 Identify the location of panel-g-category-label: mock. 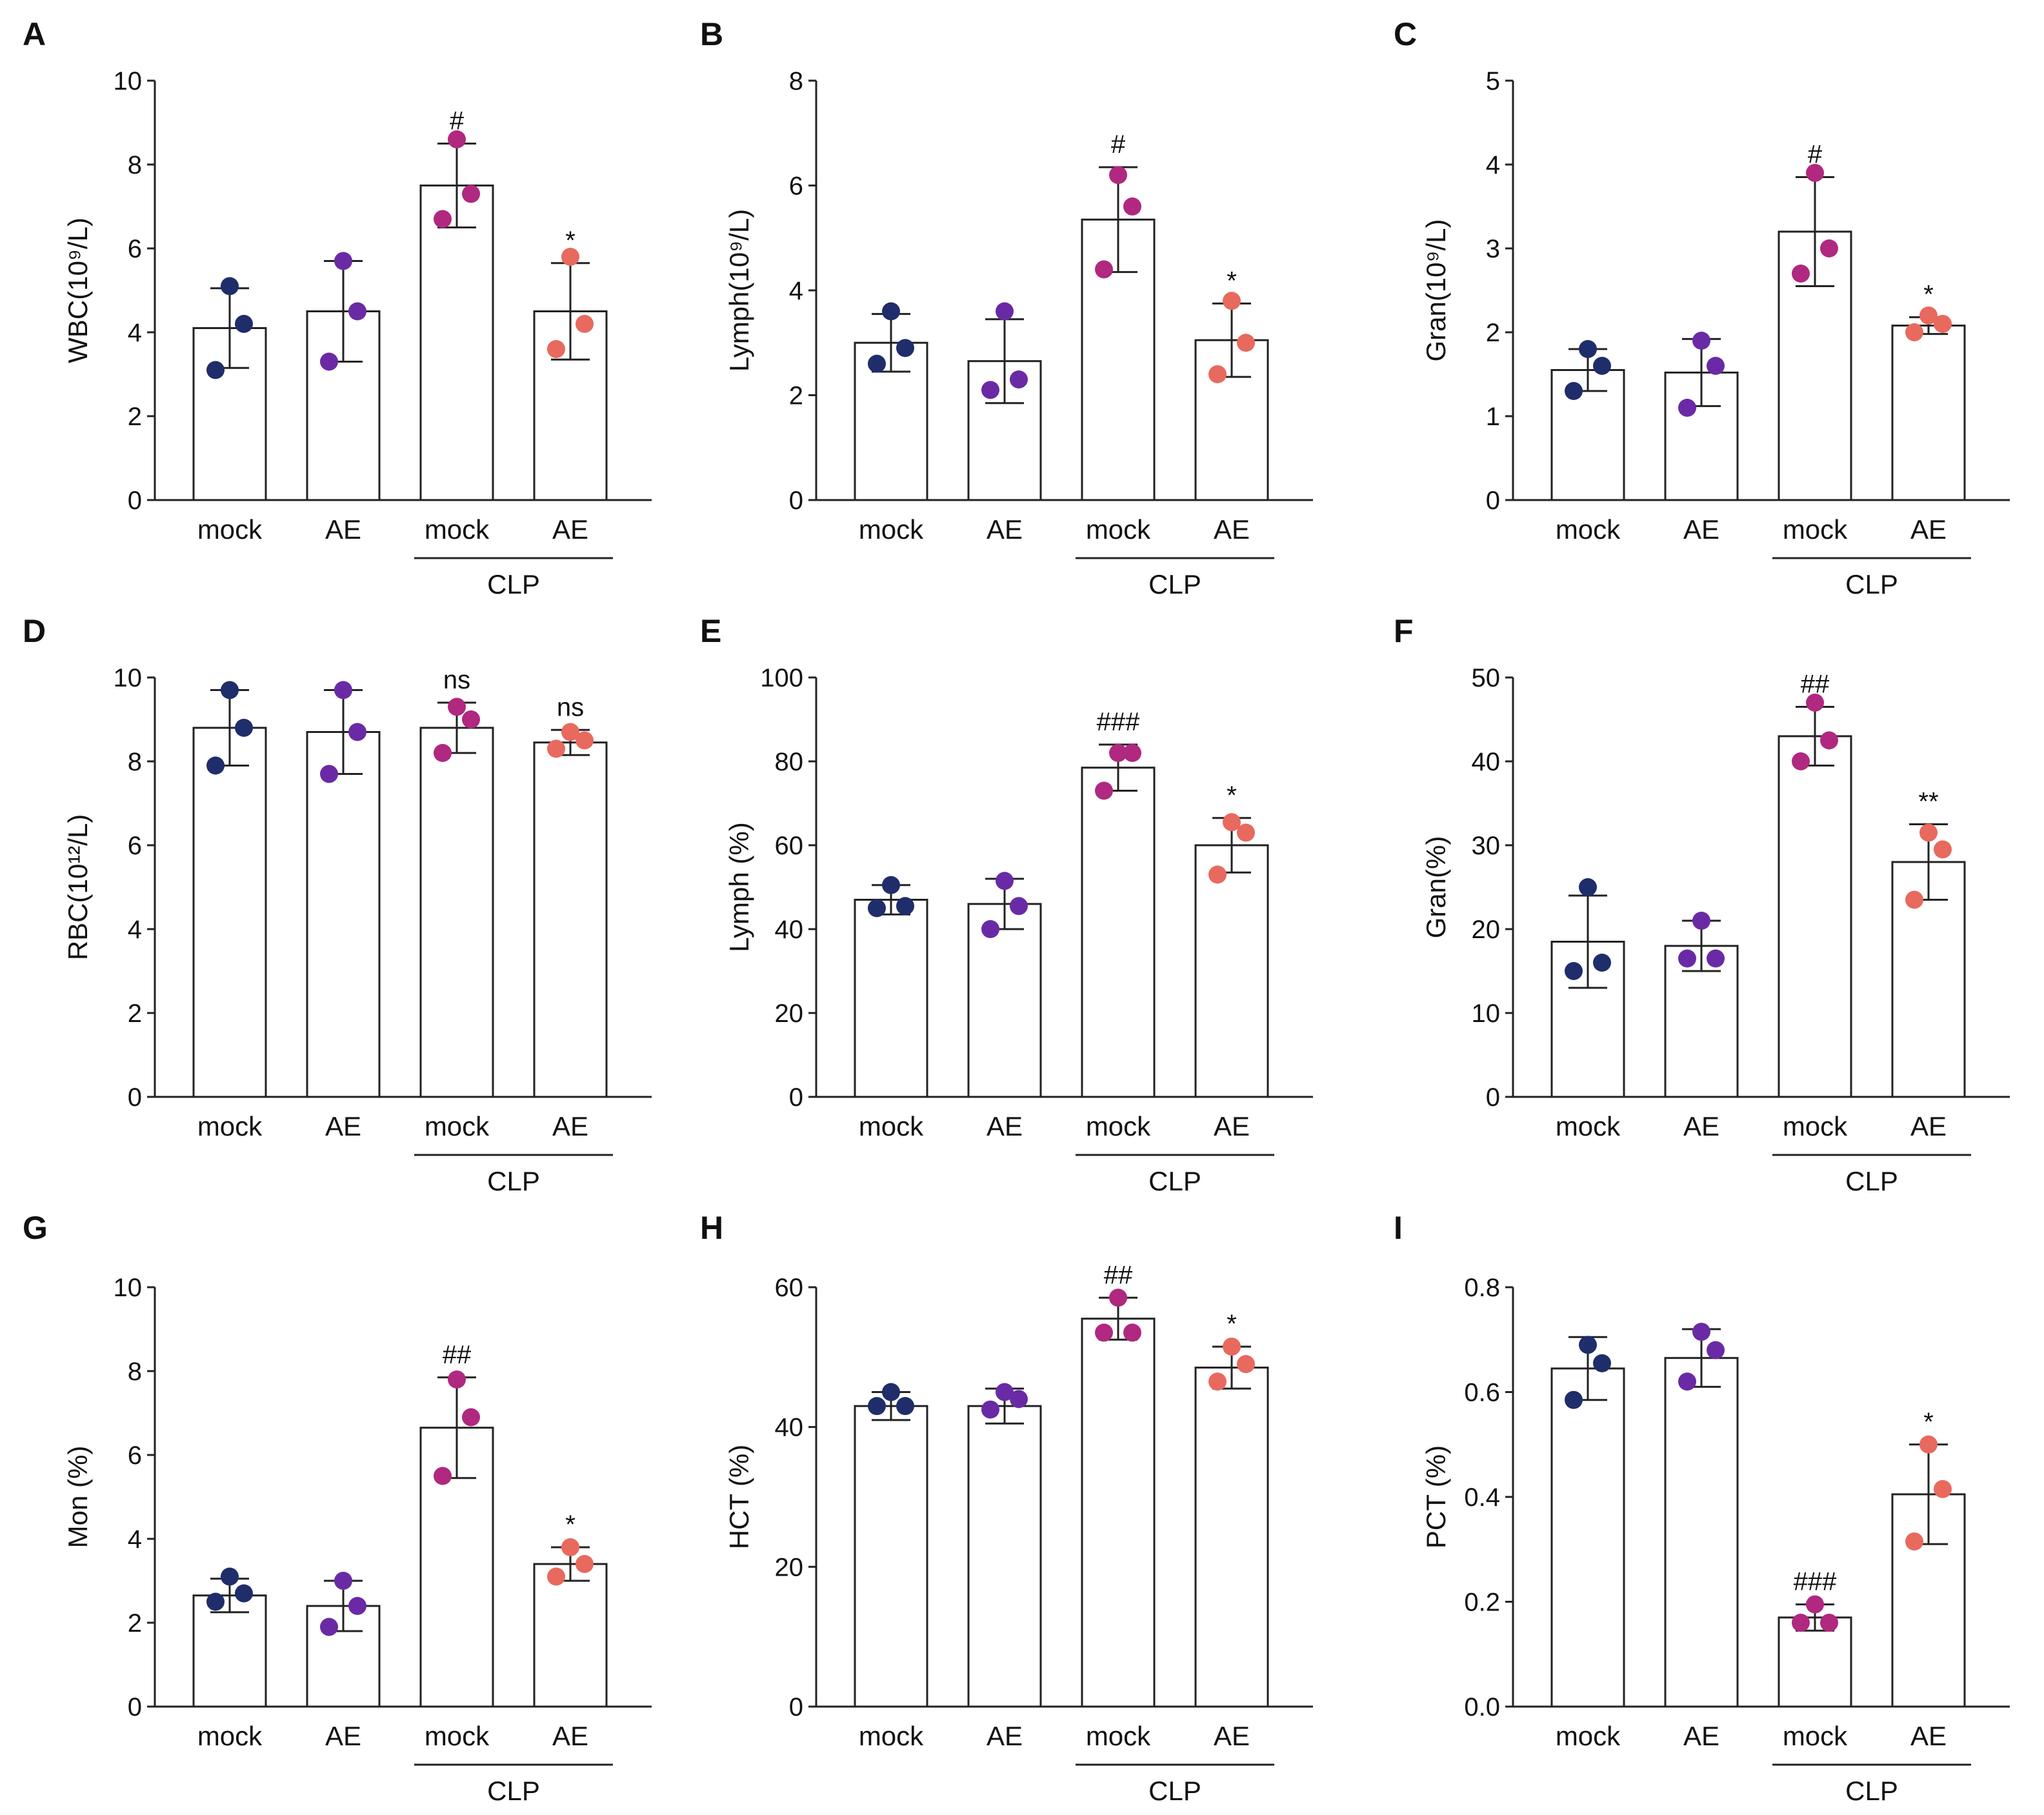
(230, 1736).